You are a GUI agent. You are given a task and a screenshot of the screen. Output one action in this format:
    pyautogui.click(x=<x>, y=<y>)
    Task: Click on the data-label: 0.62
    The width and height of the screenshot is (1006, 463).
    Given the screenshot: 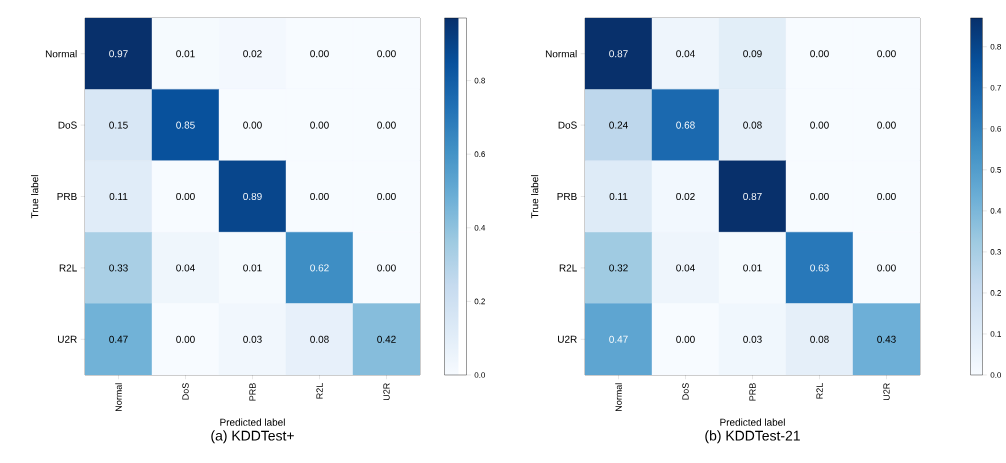 What is the action you would take?
    pyautogui.click(x=319, y=268)
    